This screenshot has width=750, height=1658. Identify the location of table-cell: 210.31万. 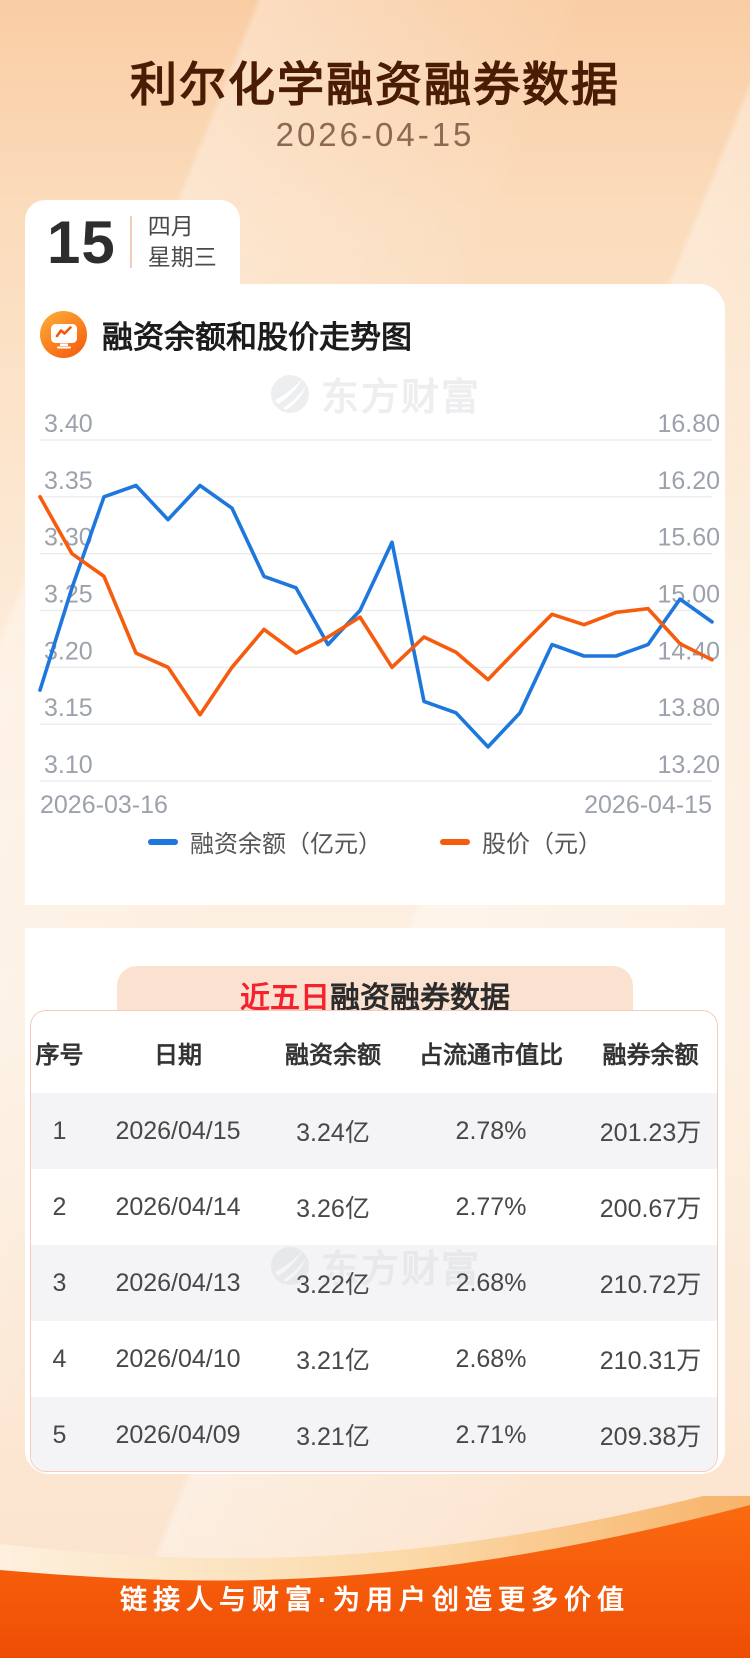
(650, 1361).